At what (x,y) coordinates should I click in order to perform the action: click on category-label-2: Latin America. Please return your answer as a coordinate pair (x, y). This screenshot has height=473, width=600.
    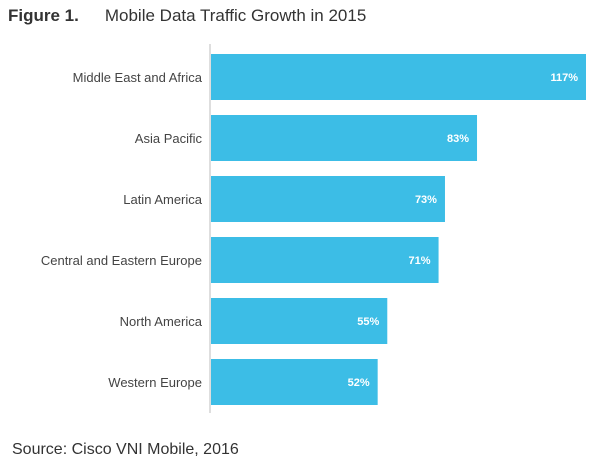
    Looking at the image, I should click on (163, 199).